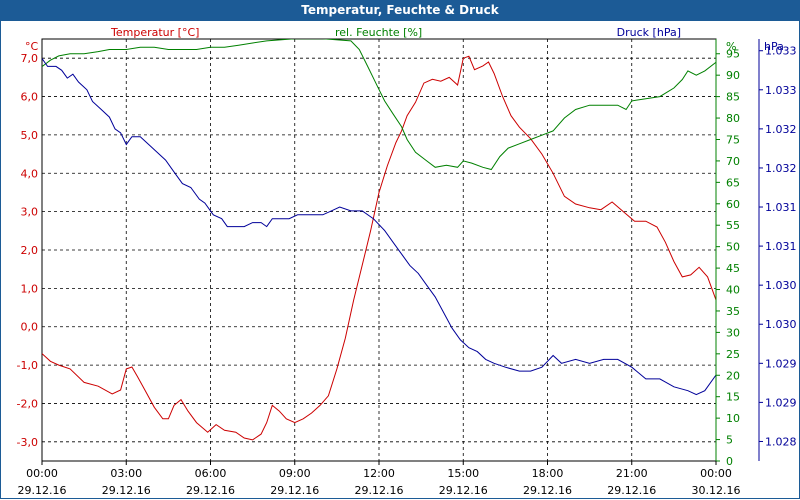 The width and height of the screenshot is (800, 500). What do you see at coordinates (733, 332) in the screenshot?
I see `humidity-tick-label: 30` at bounding box center [733, 332].